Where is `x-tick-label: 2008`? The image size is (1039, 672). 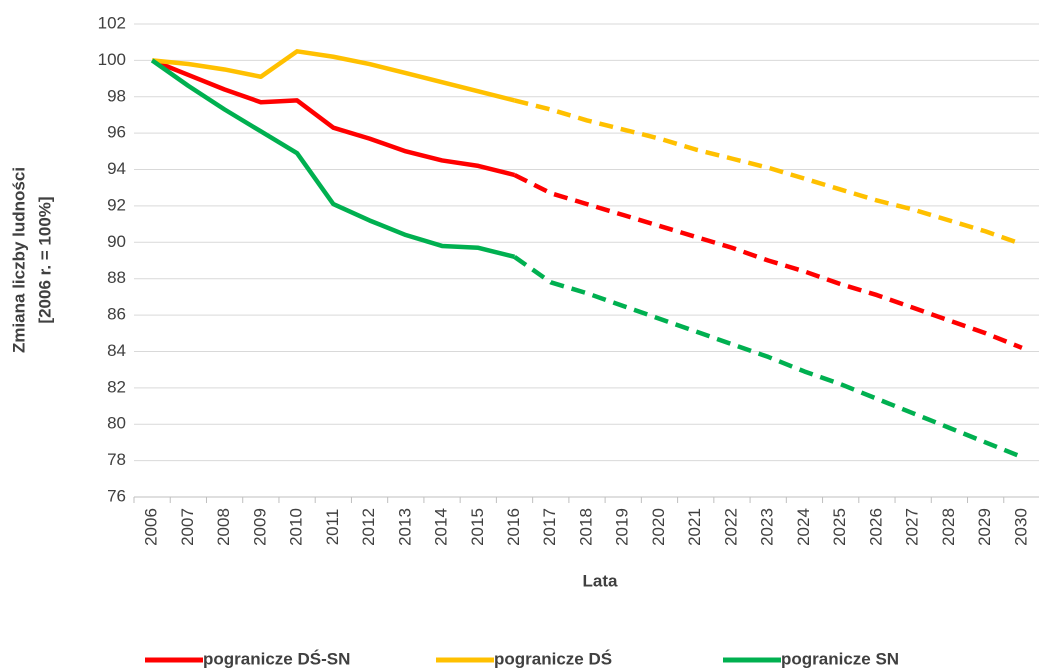 x-tick-label: 2008 is located at coordinates (223, 527).